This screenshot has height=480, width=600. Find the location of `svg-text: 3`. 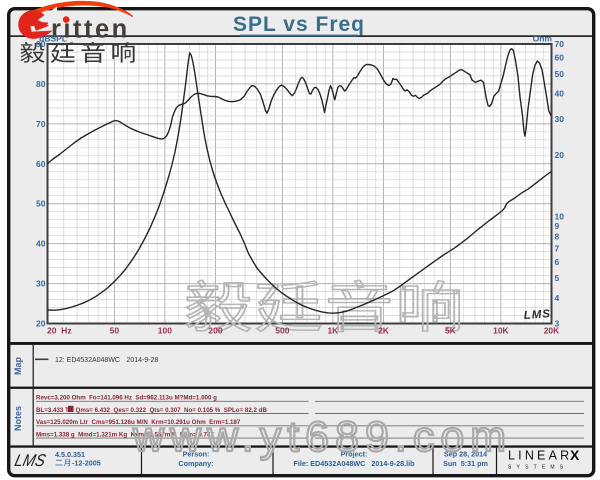

svg-text: 3 is located at coordinates (557, 324).